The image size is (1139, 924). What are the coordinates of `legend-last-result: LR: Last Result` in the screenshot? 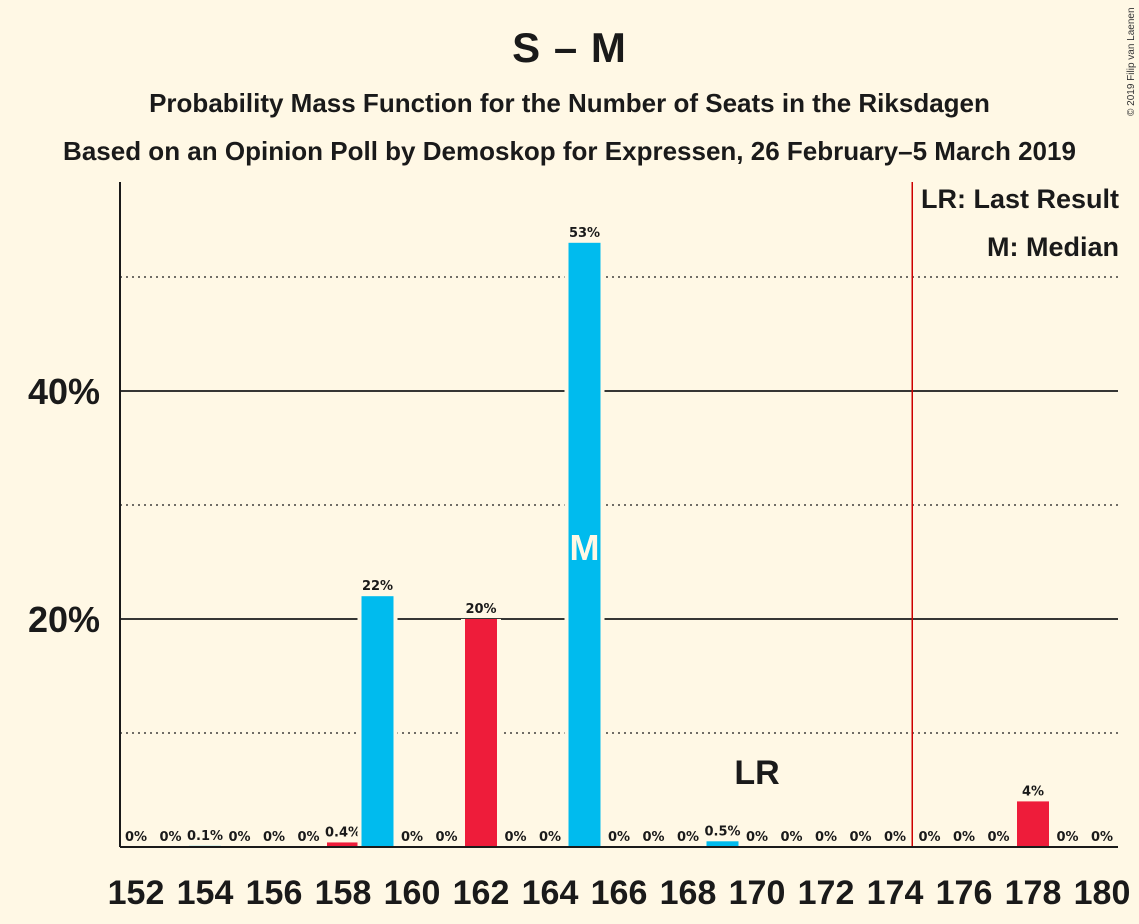 It's located at (1019, 199).